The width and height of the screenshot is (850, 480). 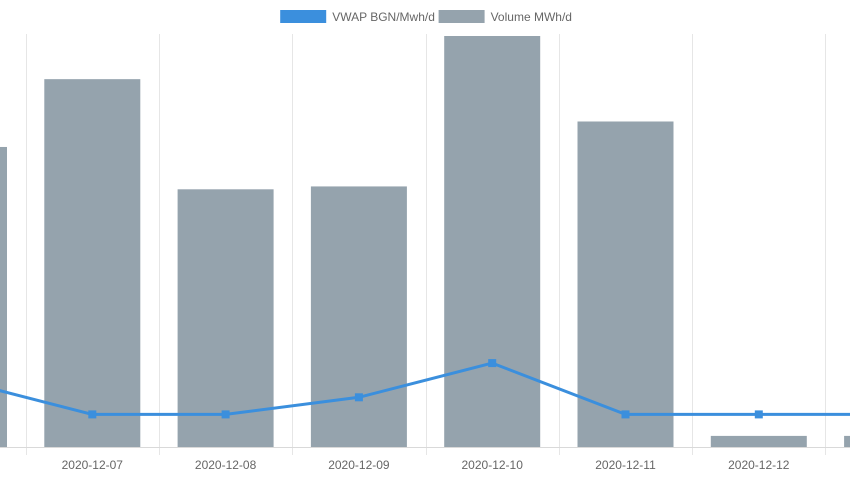 What do you see at coordinates (359, 465) in the screenshot?
I see `x-tick-label: 2020-12-09` at bounding box center [359, 465].